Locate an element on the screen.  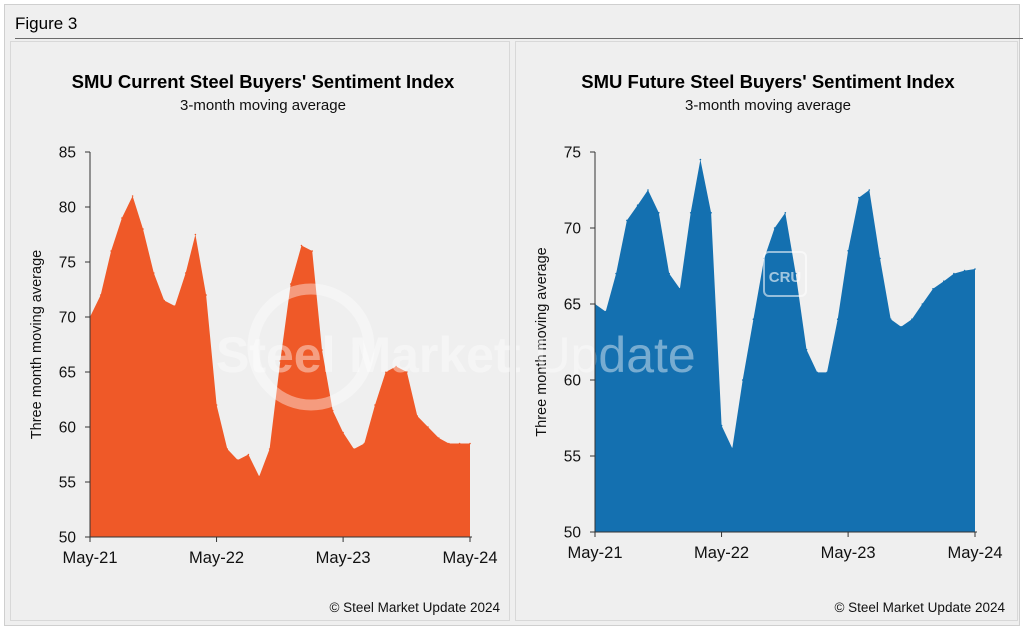
y-tick-label: 80 is located at coordinates (68, 208).